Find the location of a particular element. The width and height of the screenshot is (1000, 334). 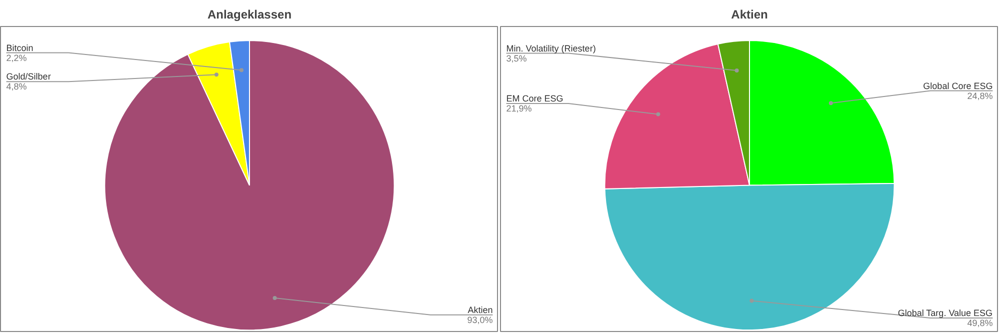

chart-title: Aktien is located at coordinates (749, 15).